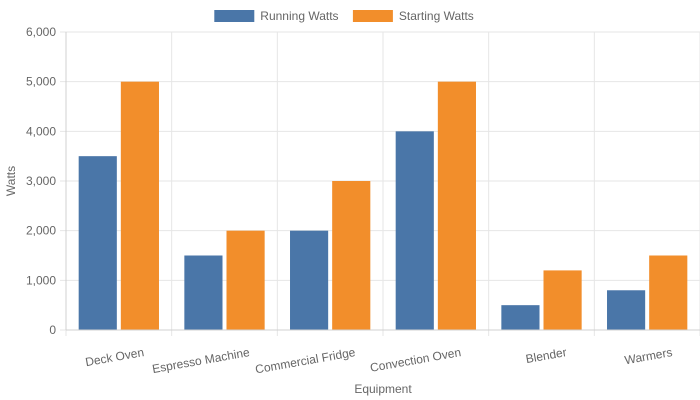 This screenshot has width=700, height=400. What do you see at coordinates (41, 82) in the screenshot?
I see `y-tick-label: 5,000` at bounding box center [41, 82].